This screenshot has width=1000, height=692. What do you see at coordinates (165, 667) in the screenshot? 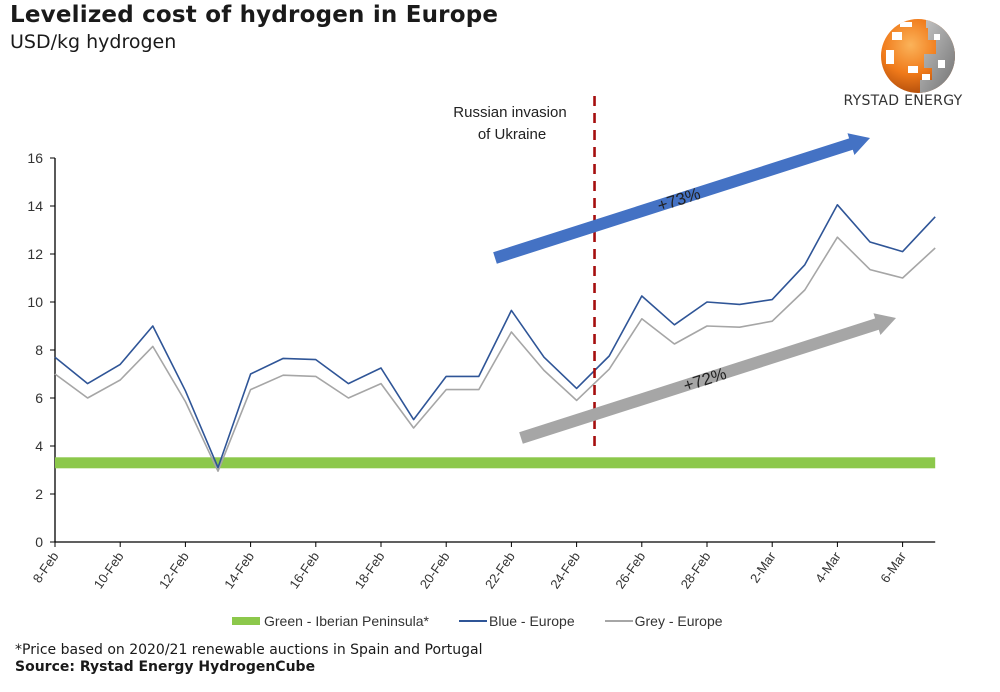
I see `source-note: Source: Rystad Energy HydrogenCube` at bounding box center [165, 667].